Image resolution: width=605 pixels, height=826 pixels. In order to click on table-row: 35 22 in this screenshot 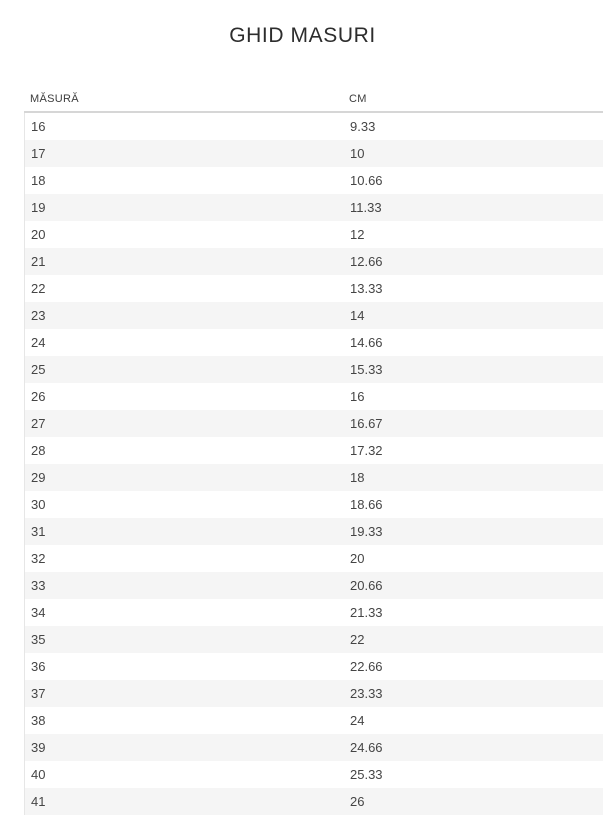, I will do `click(314, 639)`.